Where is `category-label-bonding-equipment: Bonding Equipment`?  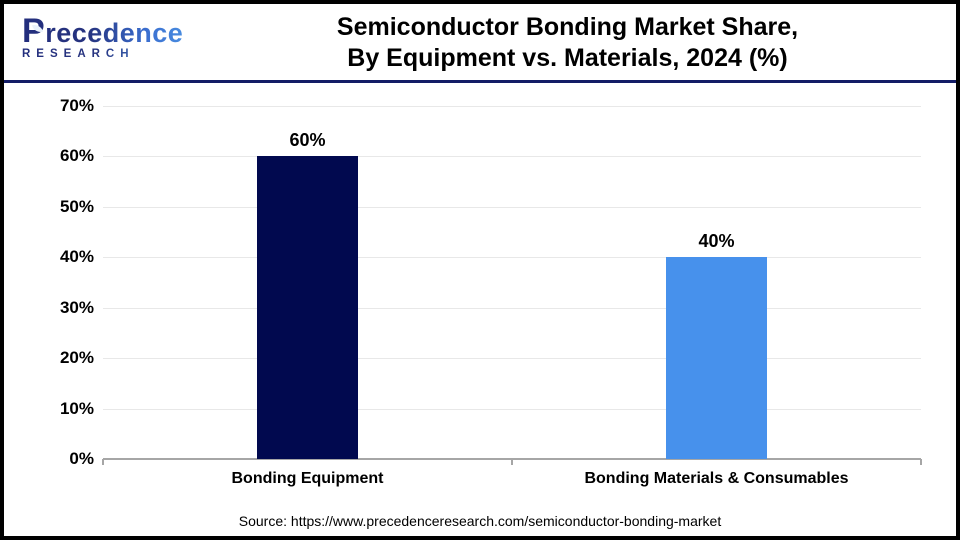
category-label-bonding-equipment: Bonding Equipment is located at coordinates (307, 478).